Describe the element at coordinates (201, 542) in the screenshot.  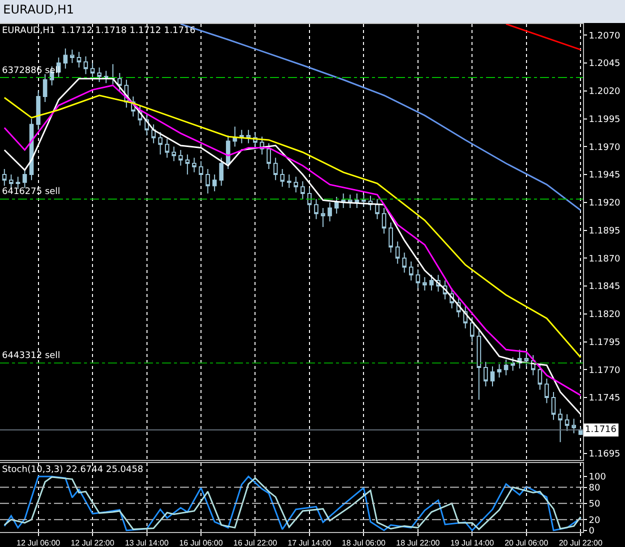
I see `category-label: 16 Jul 06:00` at that location.